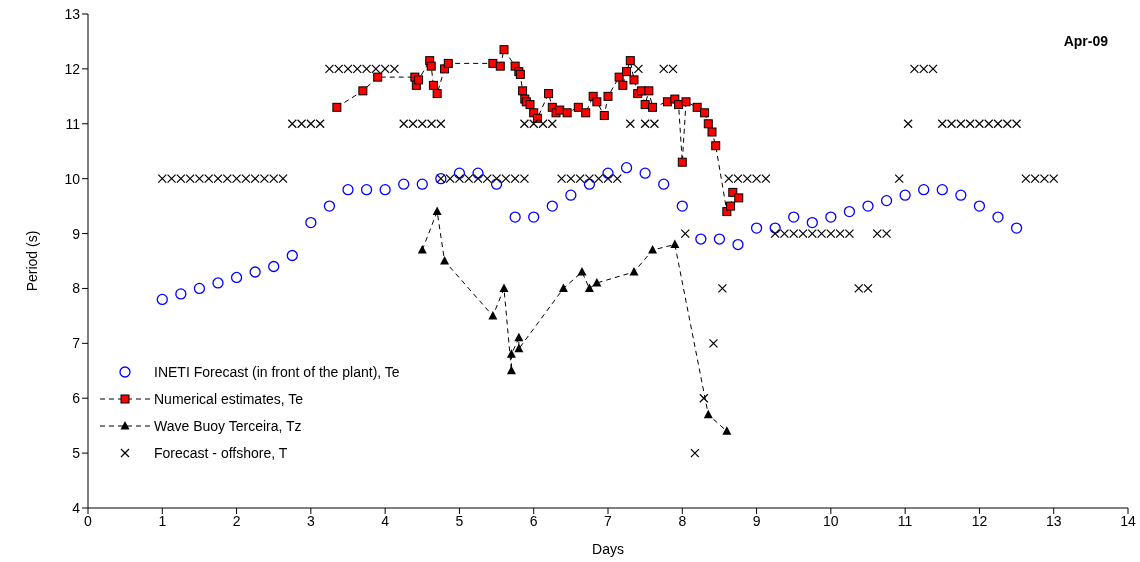 The height and width of the screenshot is (562, 1140). What do you see at coordinates (162, 520) in the screenshot?
I see `x-tick-label: 1` at bounding box center [162, 520].